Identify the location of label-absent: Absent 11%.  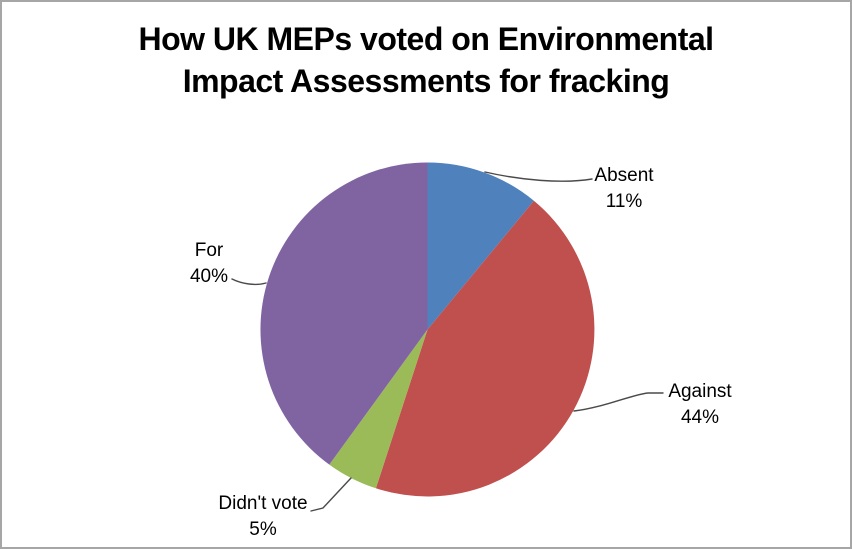
(624, 189).